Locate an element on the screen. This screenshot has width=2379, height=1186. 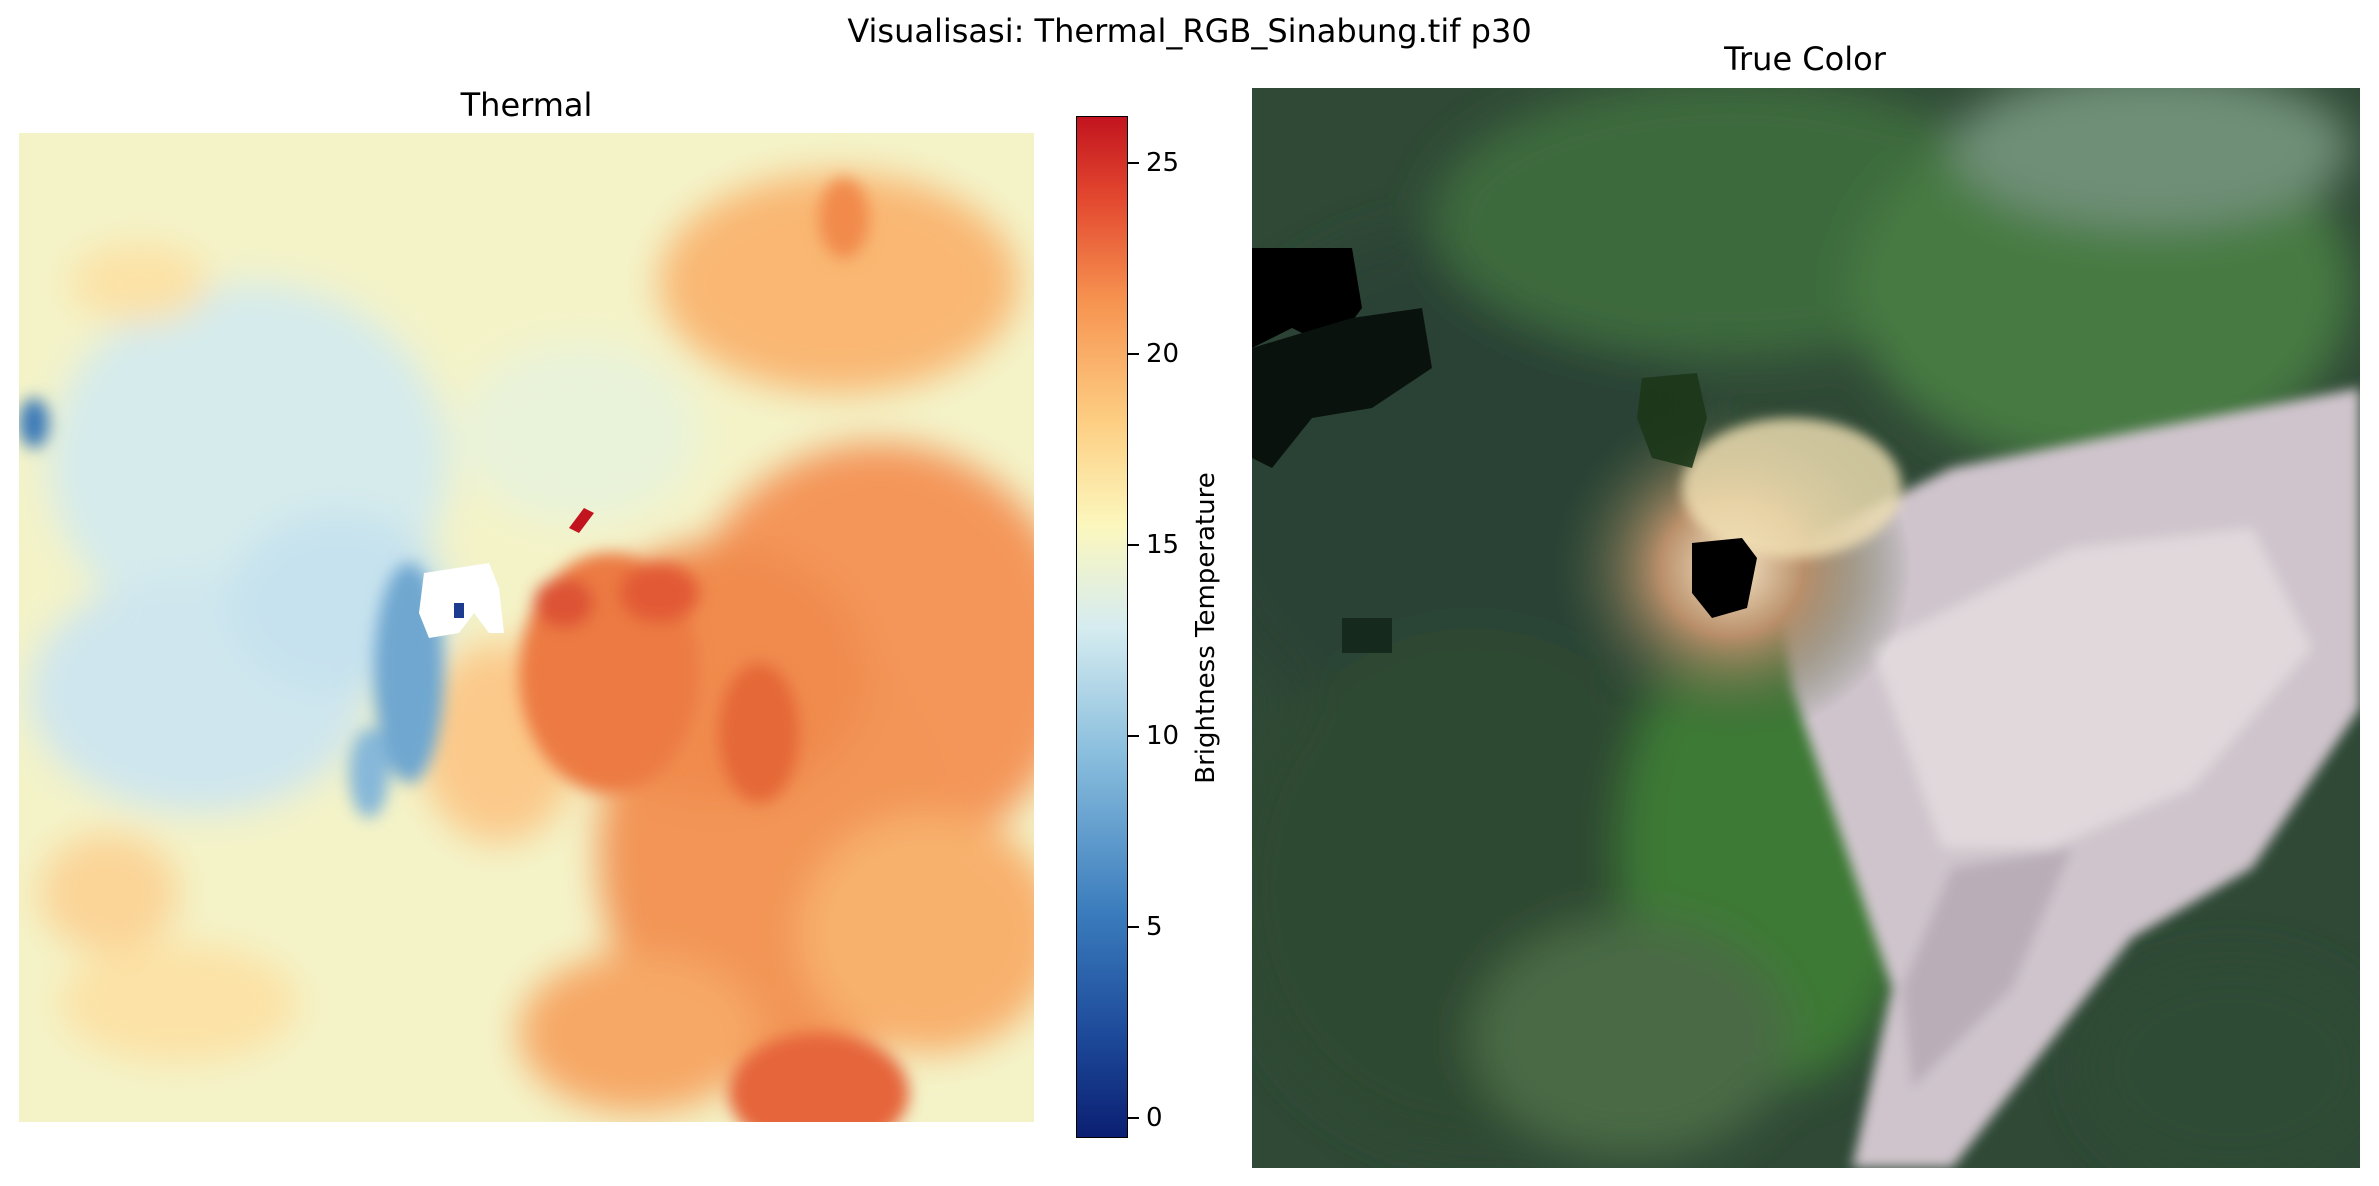
colorbar-label: Brightness Temperature is located at coordinates (1206, 628).